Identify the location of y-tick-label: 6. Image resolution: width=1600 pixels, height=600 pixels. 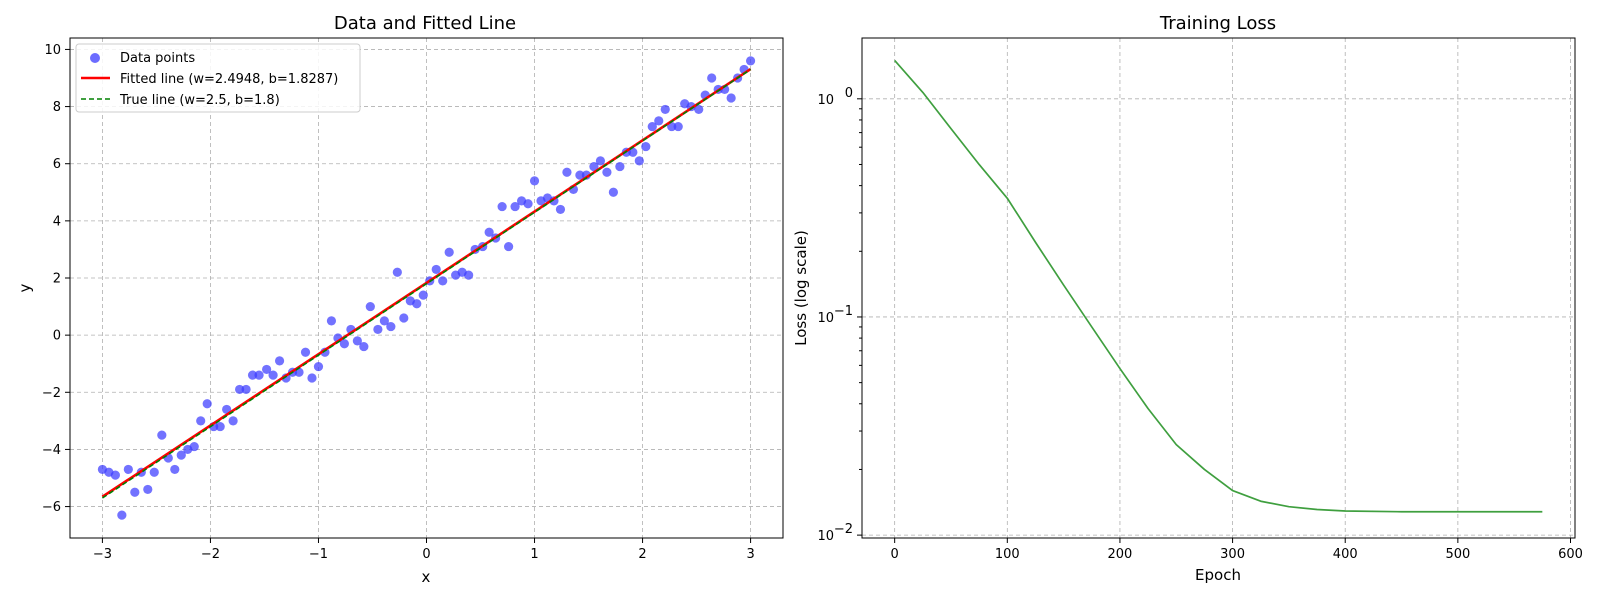
(57, 164).